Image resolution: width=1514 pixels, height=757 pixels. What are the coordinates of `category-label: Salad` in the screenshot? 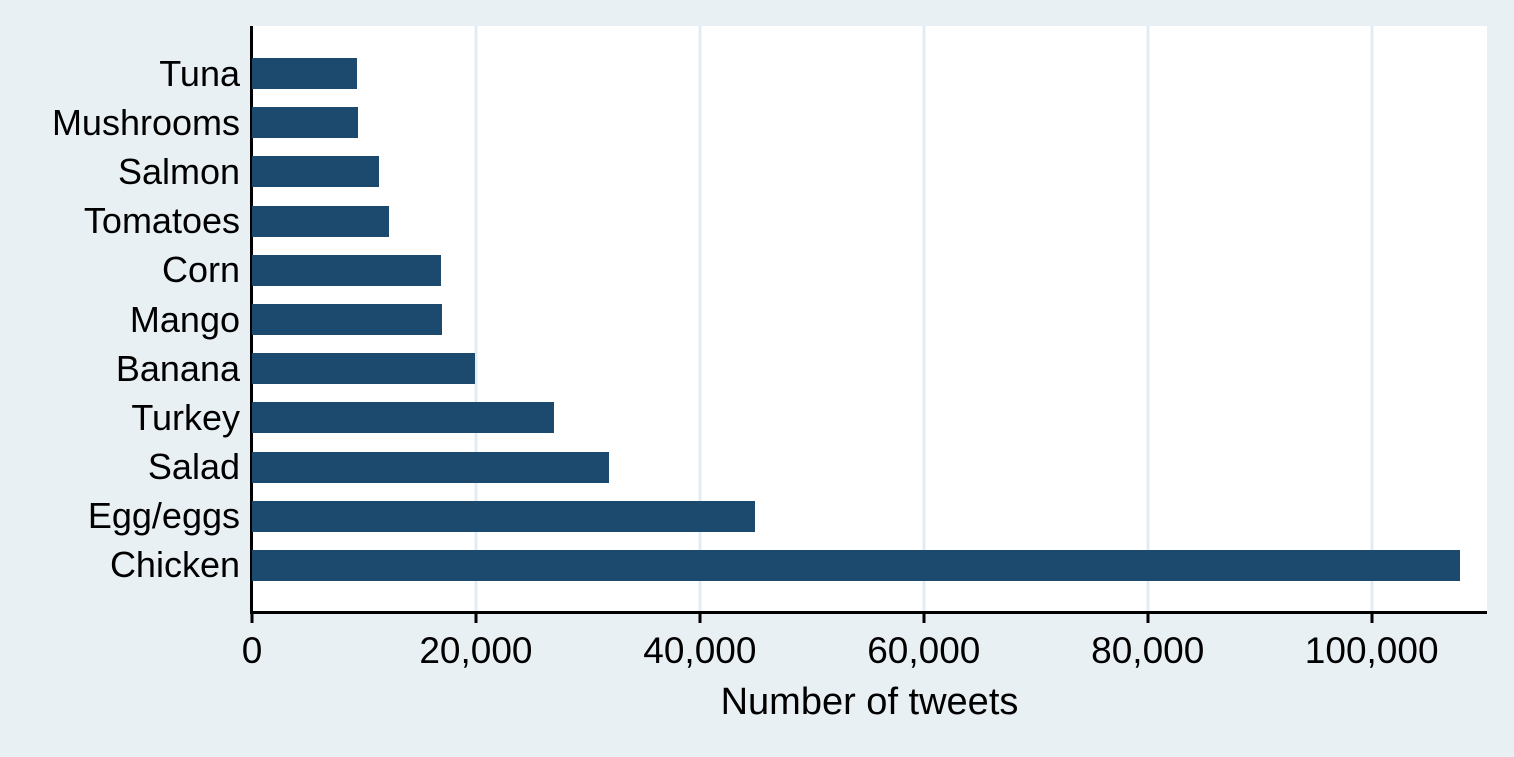 It's located at (193, 467).